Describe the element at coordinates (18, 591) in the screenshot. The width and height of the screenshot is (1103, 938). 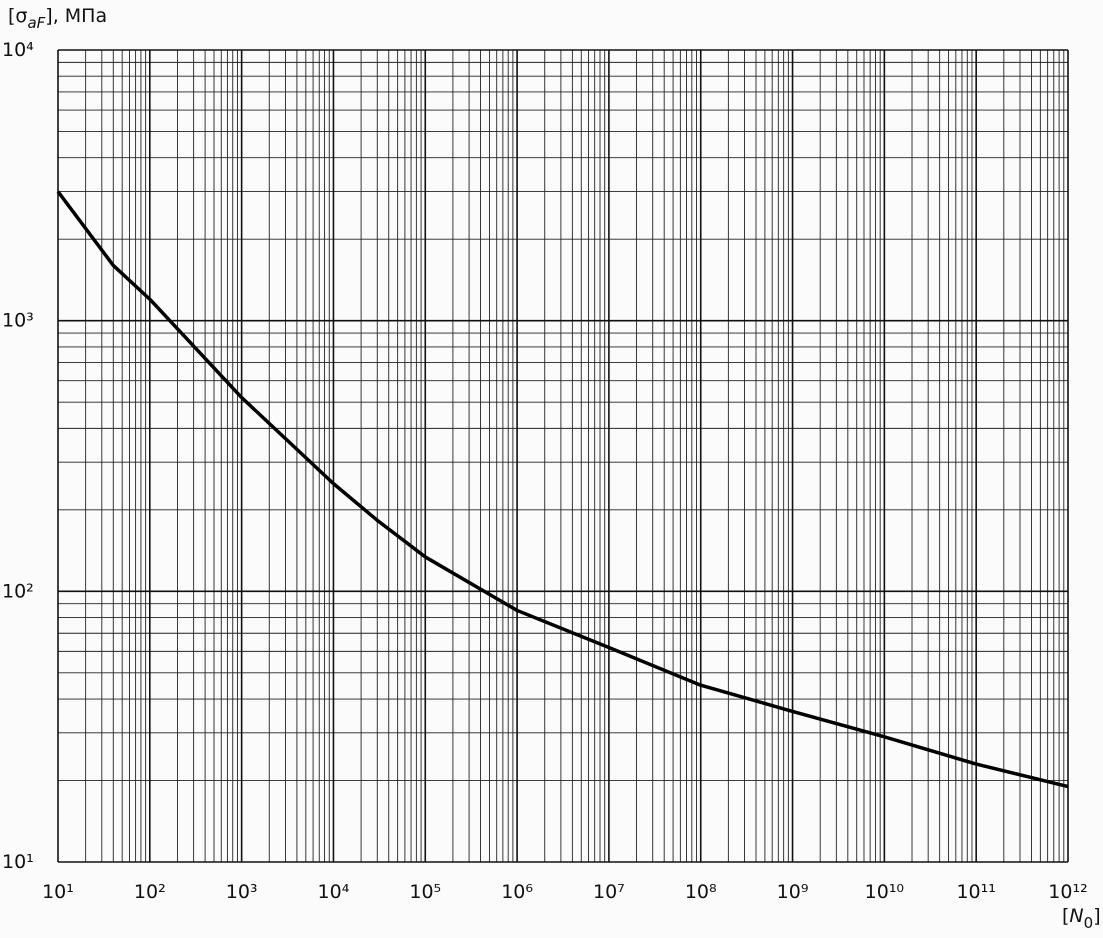
I see `y-tick-label: 10²` at that location.